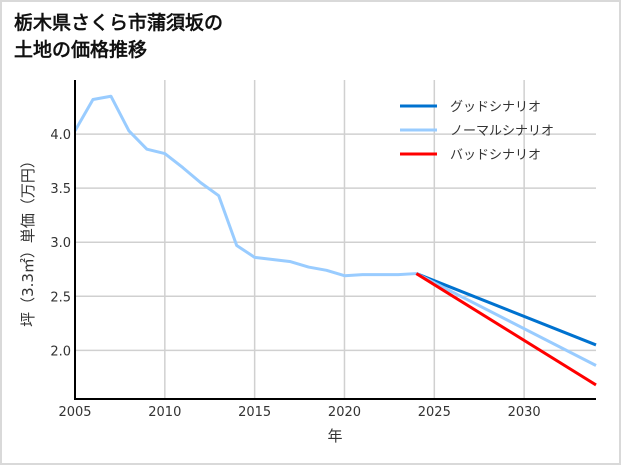 The image size is (621, 465). I want to click on x-axis-label: 年, so click(334, 436).